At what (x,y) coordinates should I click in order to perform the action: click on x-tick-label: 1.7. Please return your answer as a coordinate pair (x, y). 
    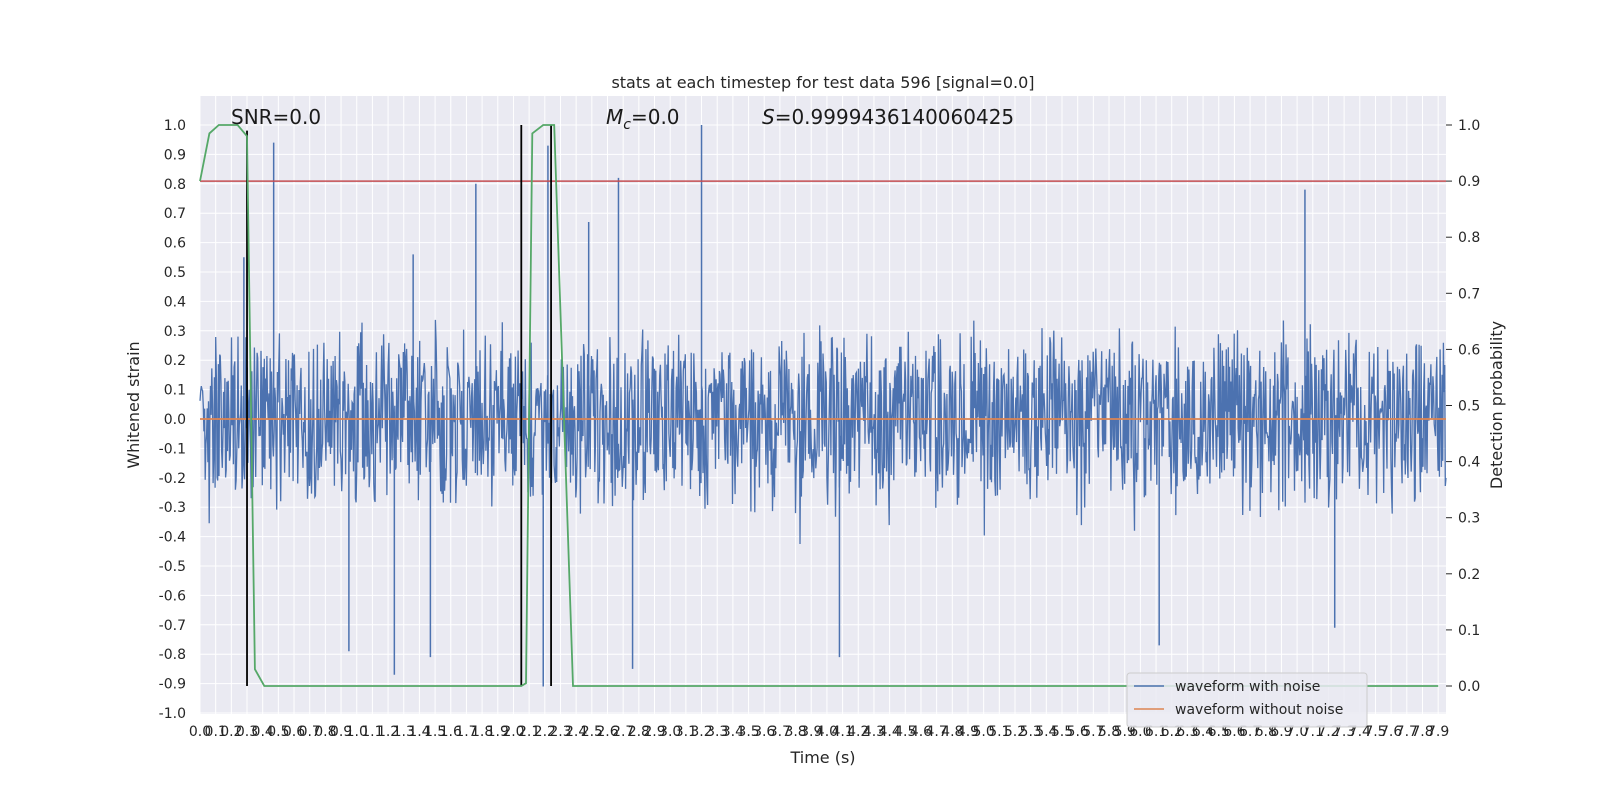
    Looking at the image, I should click on (466, 732).